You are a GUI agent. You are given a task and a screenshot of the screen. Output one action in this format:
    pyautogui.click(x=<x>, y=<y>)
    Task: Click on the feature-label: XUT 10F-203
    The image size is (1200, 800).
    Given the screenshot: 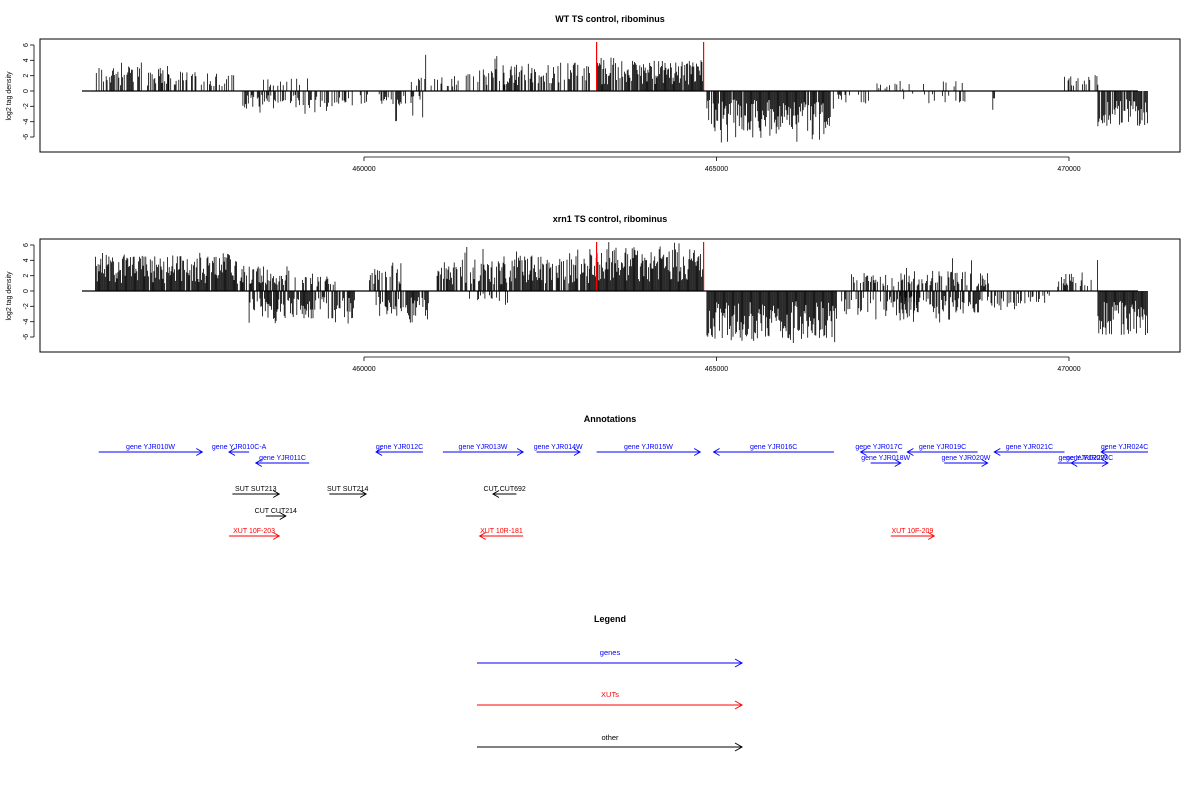 What is the action you would take?
    pyautogui.click(x=254, y=531)
    